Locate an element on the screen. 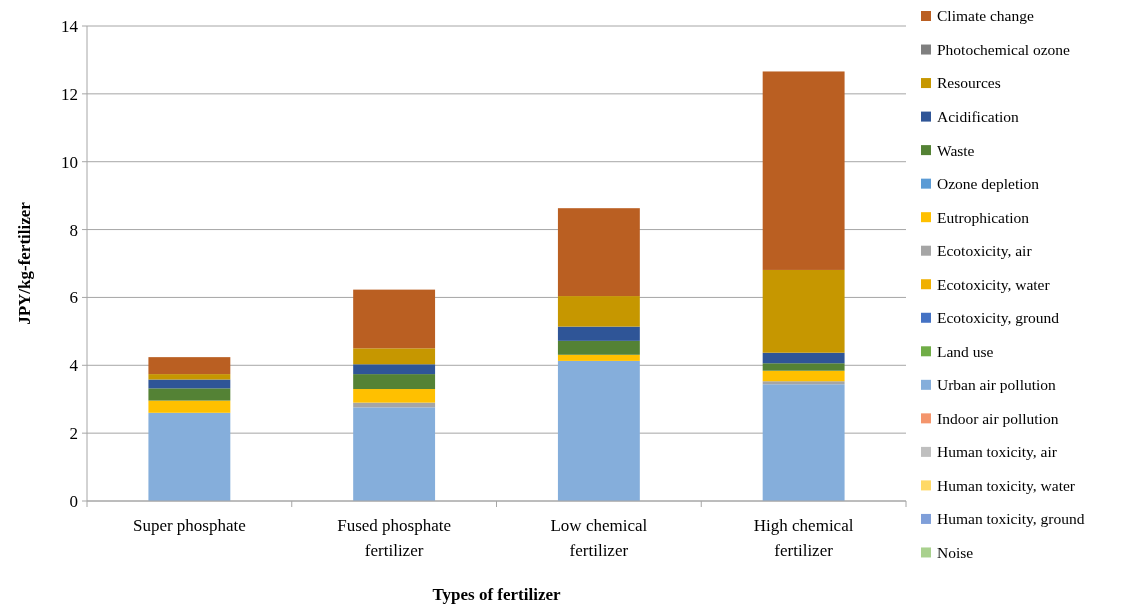 The height and width of the screenshot is (616, 1139). legend-label: Noise is located at coordinates (955, 552).